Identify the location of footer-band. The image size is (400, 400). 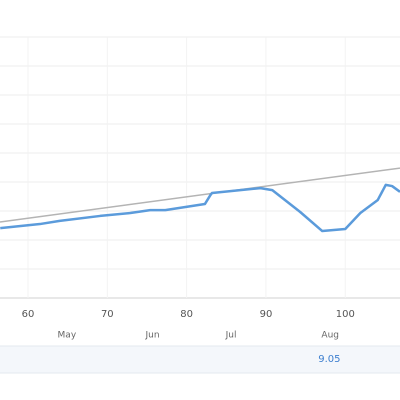
(200, 359).